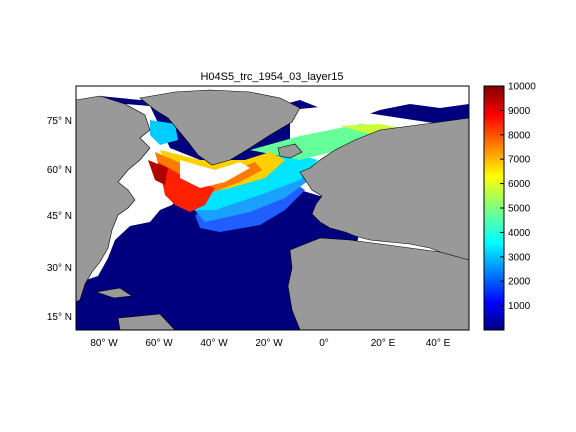 This screenshot has height=432, width=576. Describe the element at coordinates (522, 87) in the screenshot. I see `colorbar-tick-label: 10000` at that location.